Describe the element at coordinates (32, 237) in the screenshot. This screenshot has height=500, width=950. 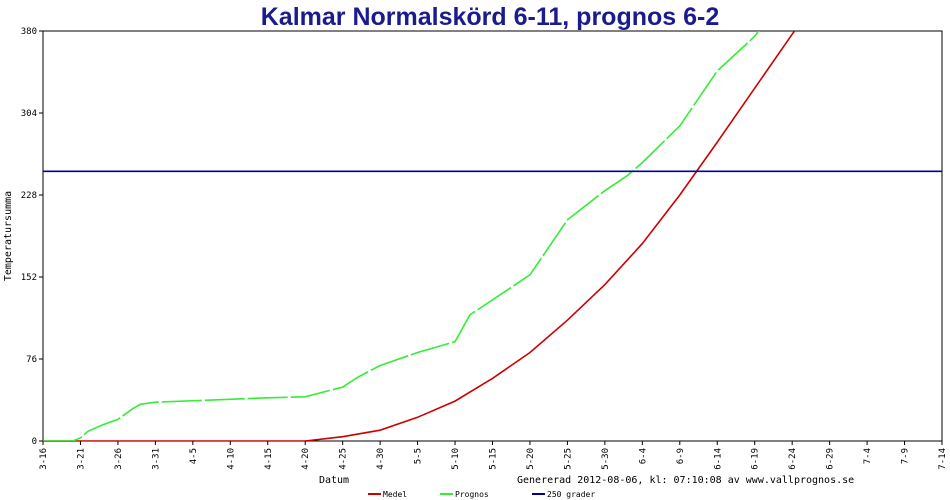
I see `y-axis: 0 76 152 228 304 380` at that location.